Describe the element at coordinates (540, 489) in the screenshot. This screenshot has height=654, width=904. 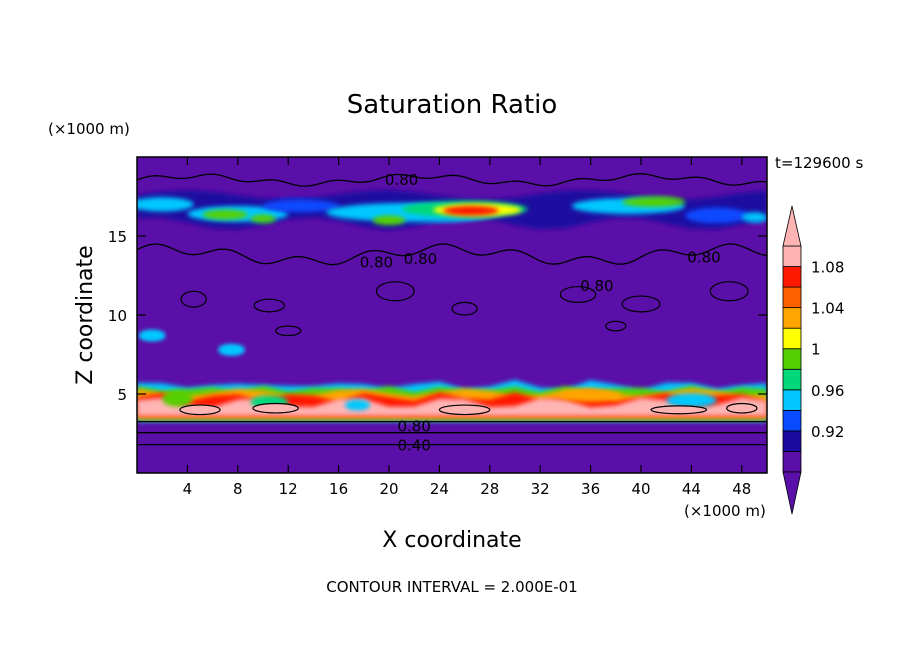
I see `x-tick-label: 32` at that location.